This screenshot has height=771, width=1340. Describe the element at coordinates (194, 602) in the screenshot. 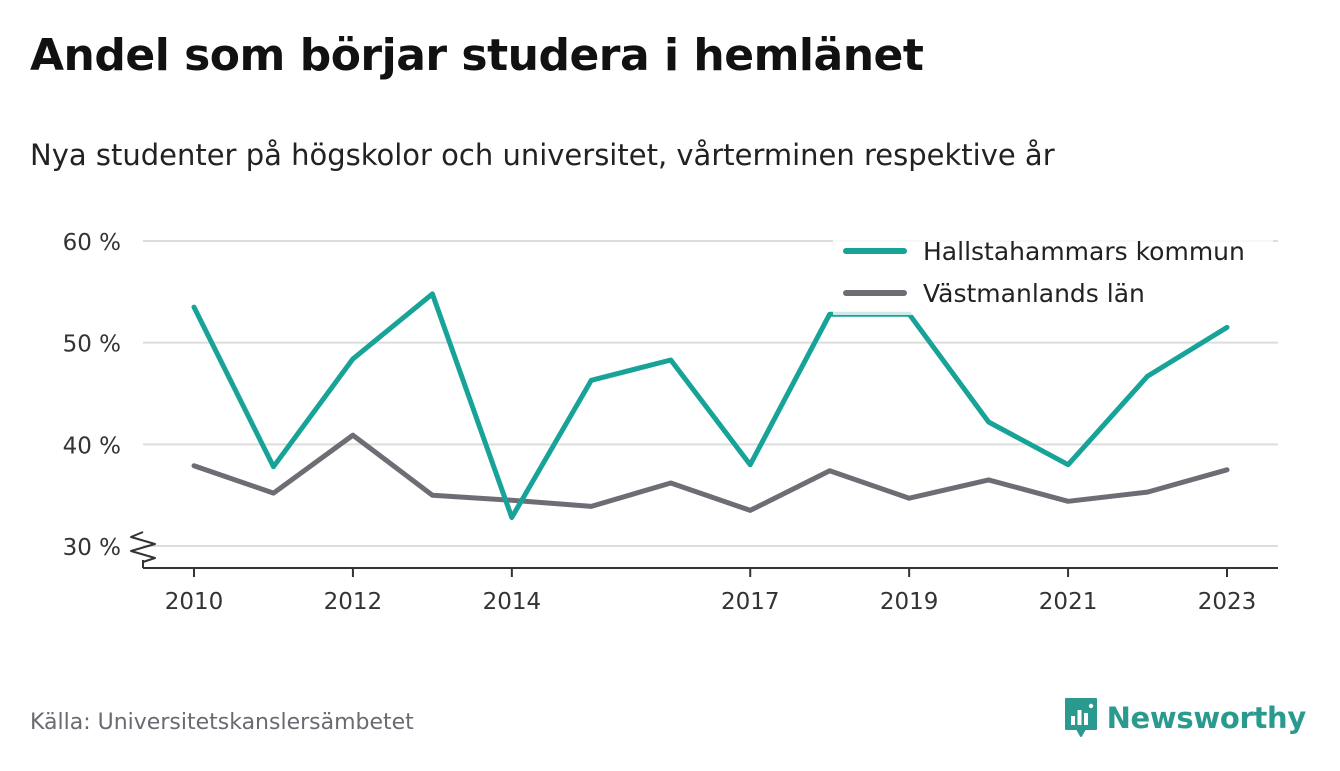

I see `x-tick-label: 2010` at that location.